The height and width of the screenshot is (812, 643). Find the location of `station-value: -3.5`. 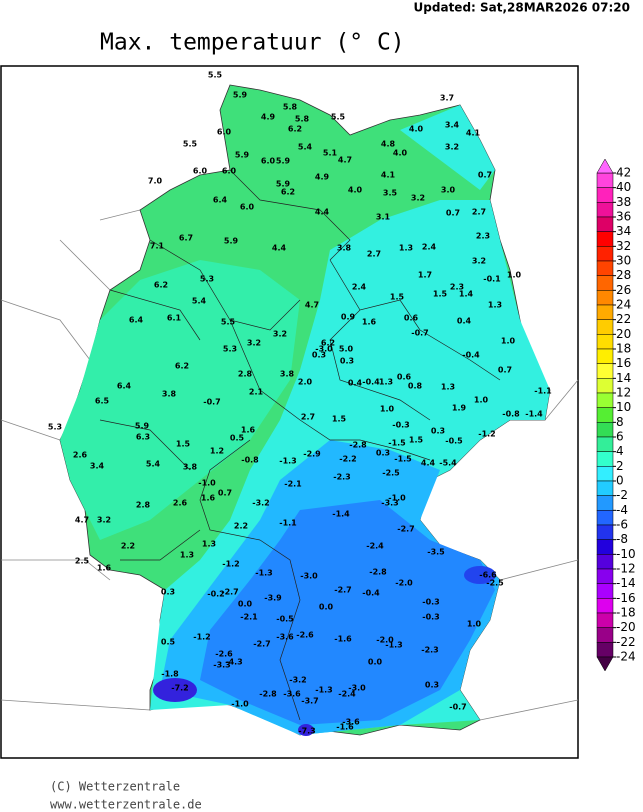

station-value: -3.5 is located at coordinates (436, 552).